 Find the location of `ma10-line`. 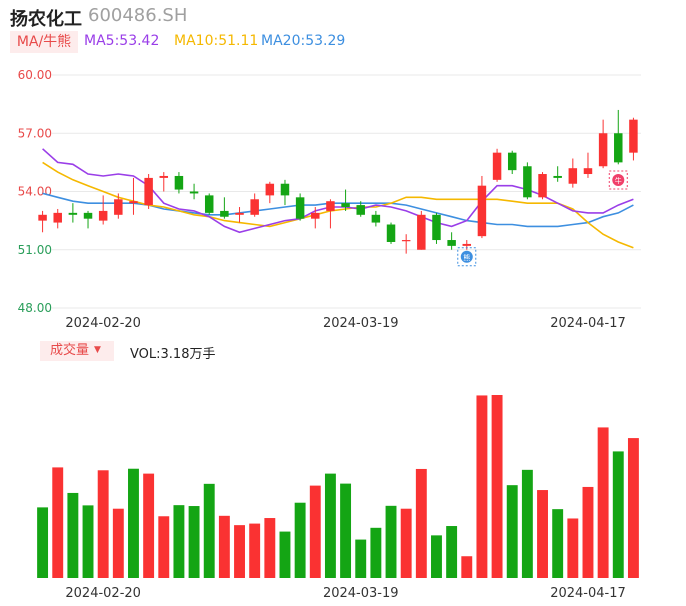

ma10-line is located at coordinates (338, 205).